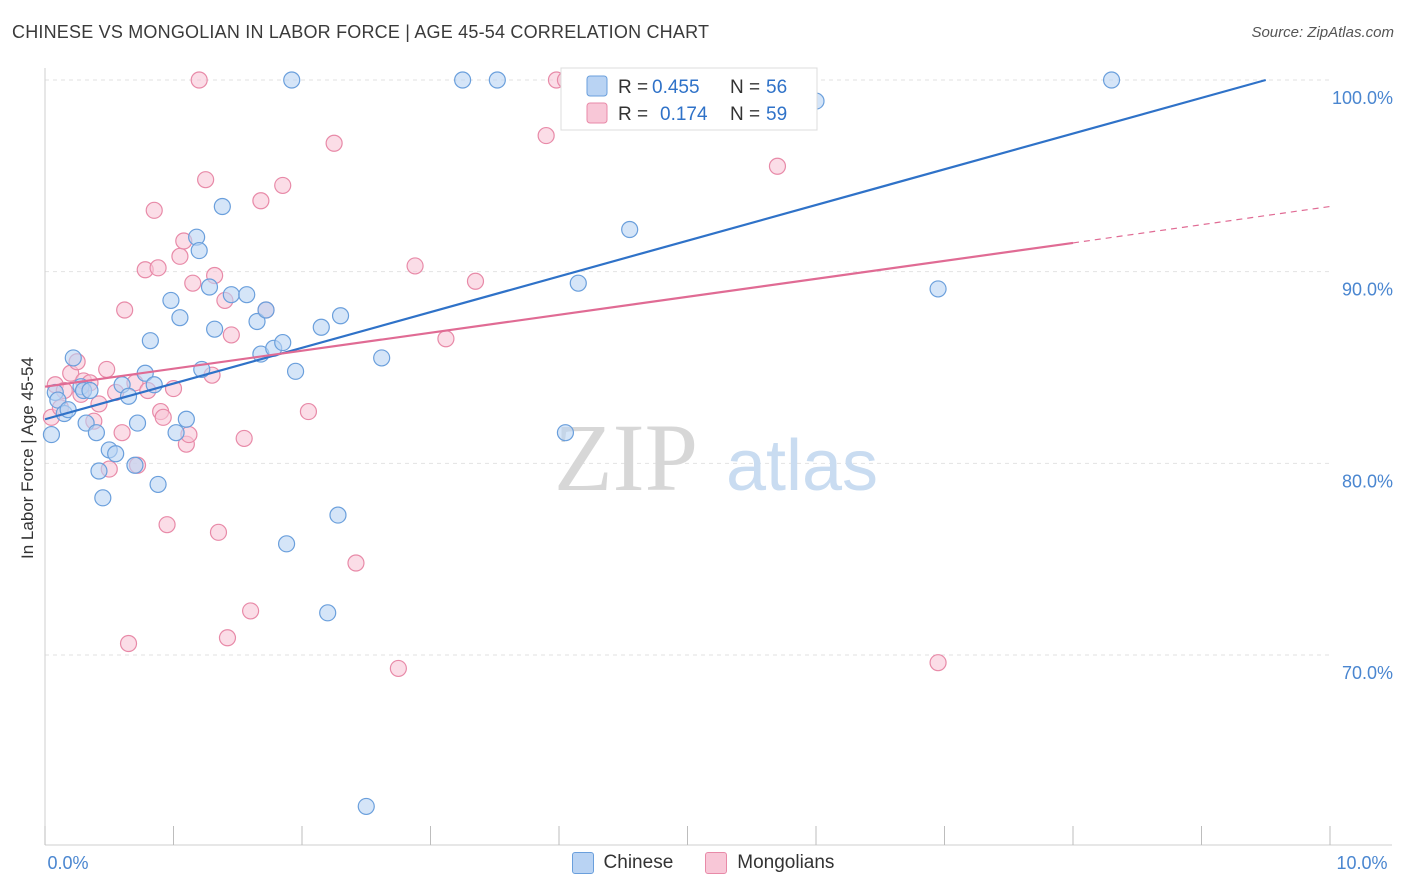 Image resolution: width=1406 pixels, height=892 pixels. I want to click on mongolians-trend-extension, so click(1201, 224).